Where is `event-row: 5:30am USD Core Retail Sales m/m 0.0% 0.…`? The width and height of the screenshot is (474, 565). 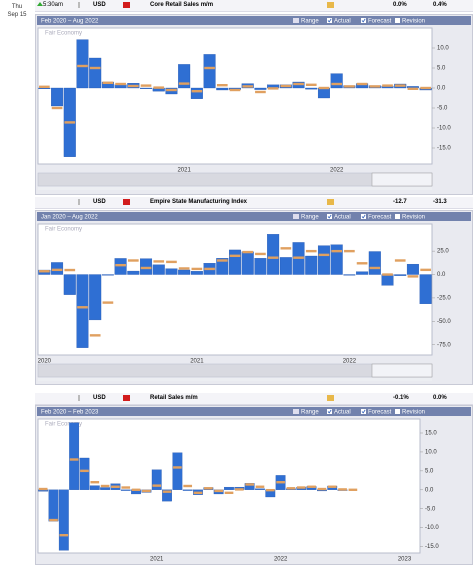
event-row: 5:30am USD Core Retail Sales m/m 0.0% 0.… is located at coordinates (254, 6).